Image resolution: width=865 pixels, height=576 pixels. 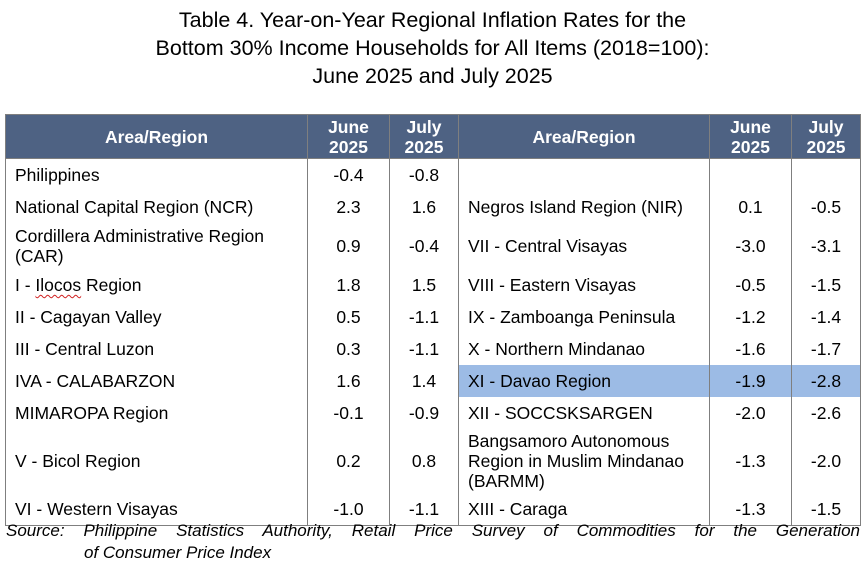 What do you see at coordinates (348, 349) in the screenshot?
I see `june-value: 0.3` at bounding box center [348, 349].